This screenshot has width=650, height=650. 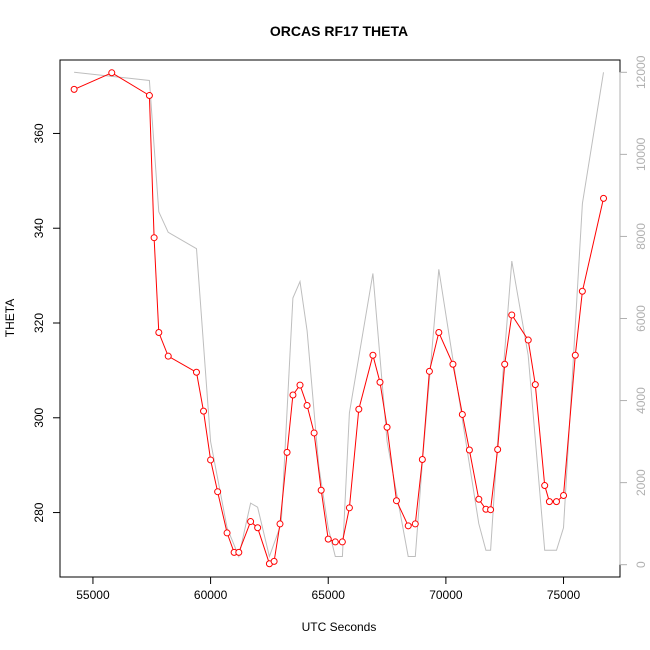 What do you see at coordinates (211, 595) in the screenshot?
I see `x-tick-label: 60000` at bounding box center [211, 595].